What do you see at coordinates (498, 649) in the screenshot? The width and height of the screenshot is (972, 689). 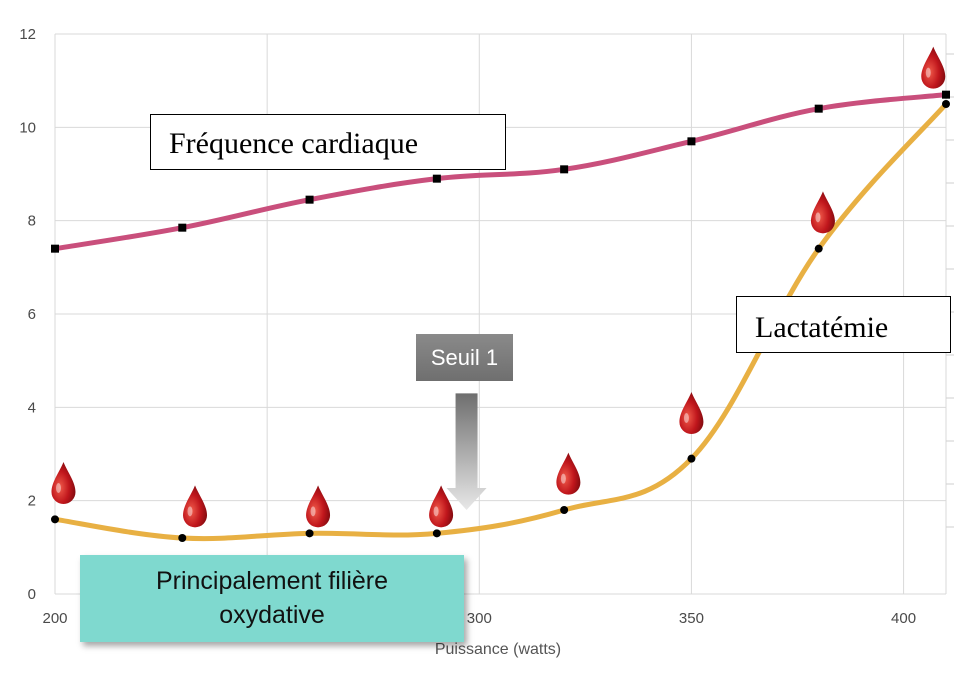 I see `x-axis-title: Puissance (watts)` at bounding box center [498, 649].